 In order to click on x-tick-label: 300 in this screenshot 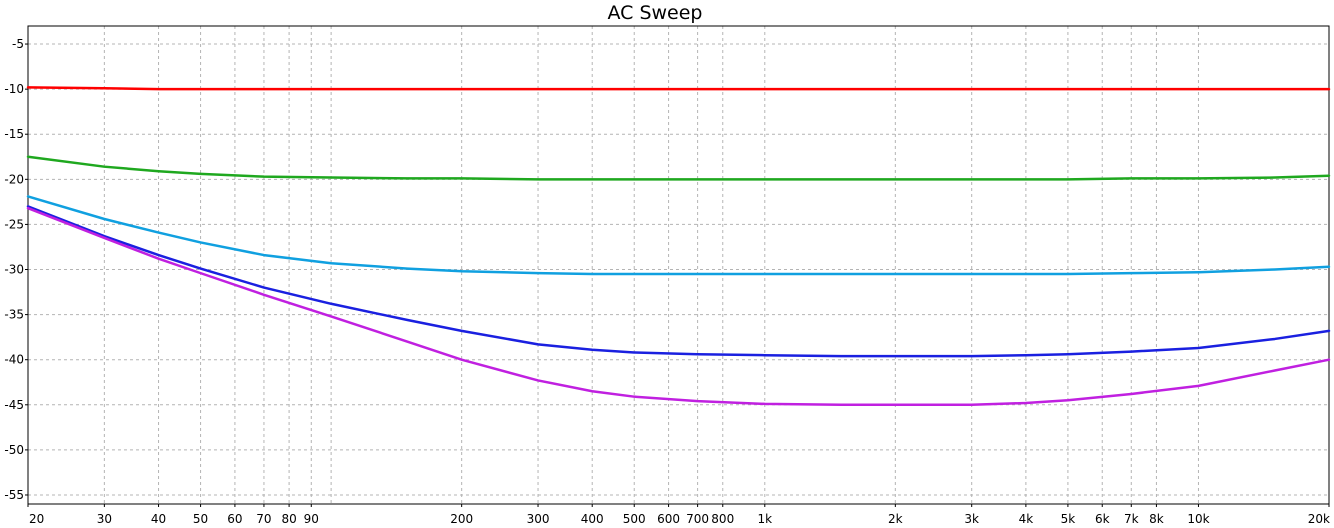, I will do `click(538, 519)`.